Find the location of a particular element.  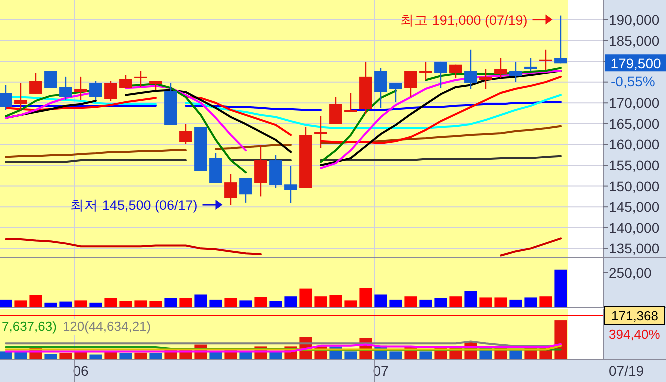

text: 07/19 is located at coordinates (626, 371).